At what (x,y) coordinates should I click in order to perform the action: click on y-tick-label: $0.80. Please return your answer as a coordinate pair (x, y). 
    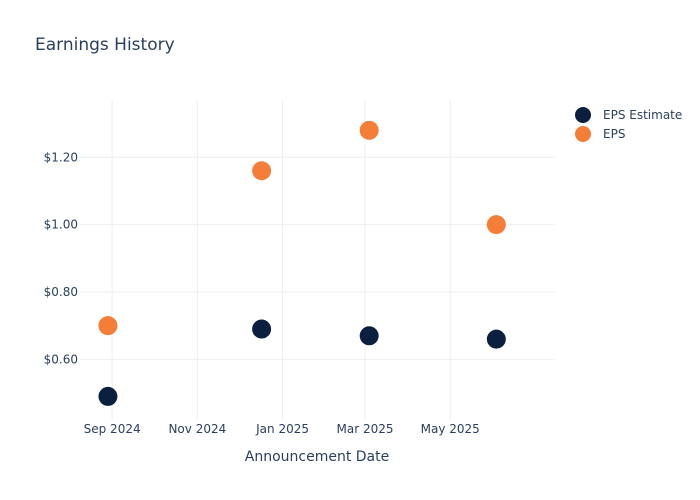
    Looking at the image, I should click on (61, 292).